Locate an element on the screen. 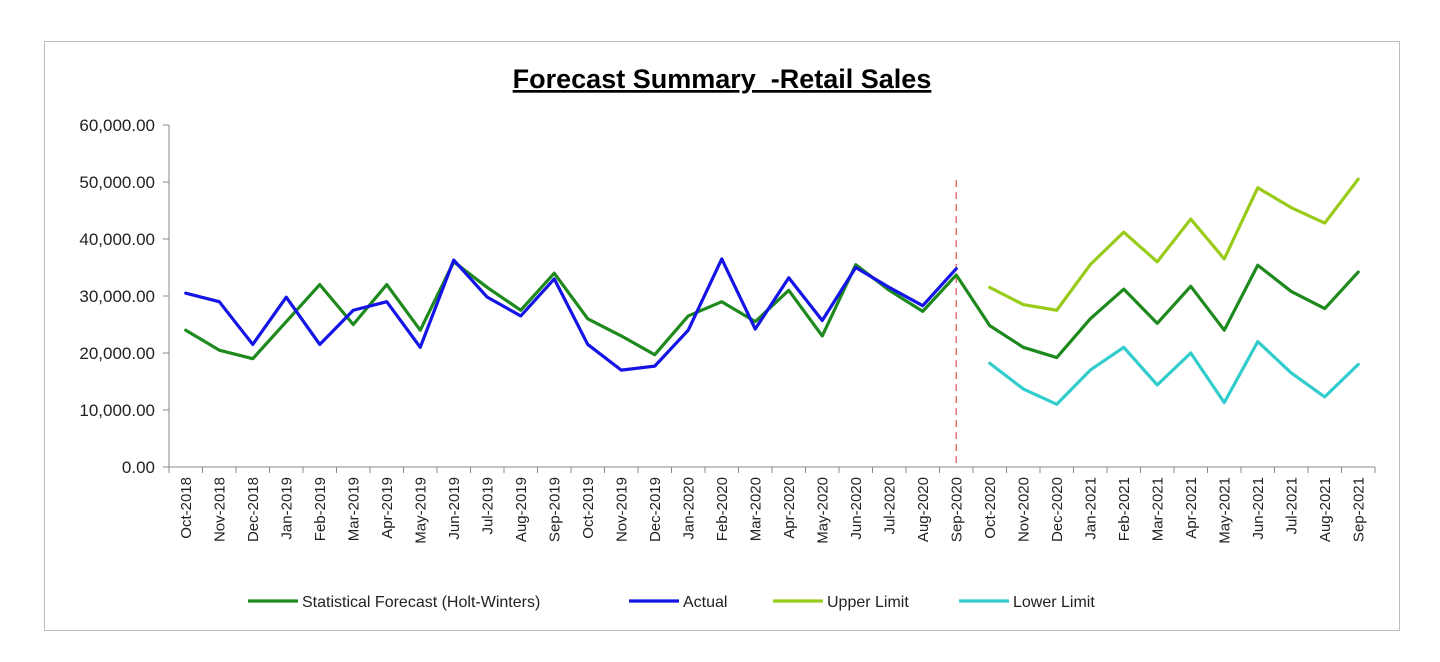 The image size is (1440, 662). x-tick-label: Jun-2021 is located at coordinates (1258, 508).